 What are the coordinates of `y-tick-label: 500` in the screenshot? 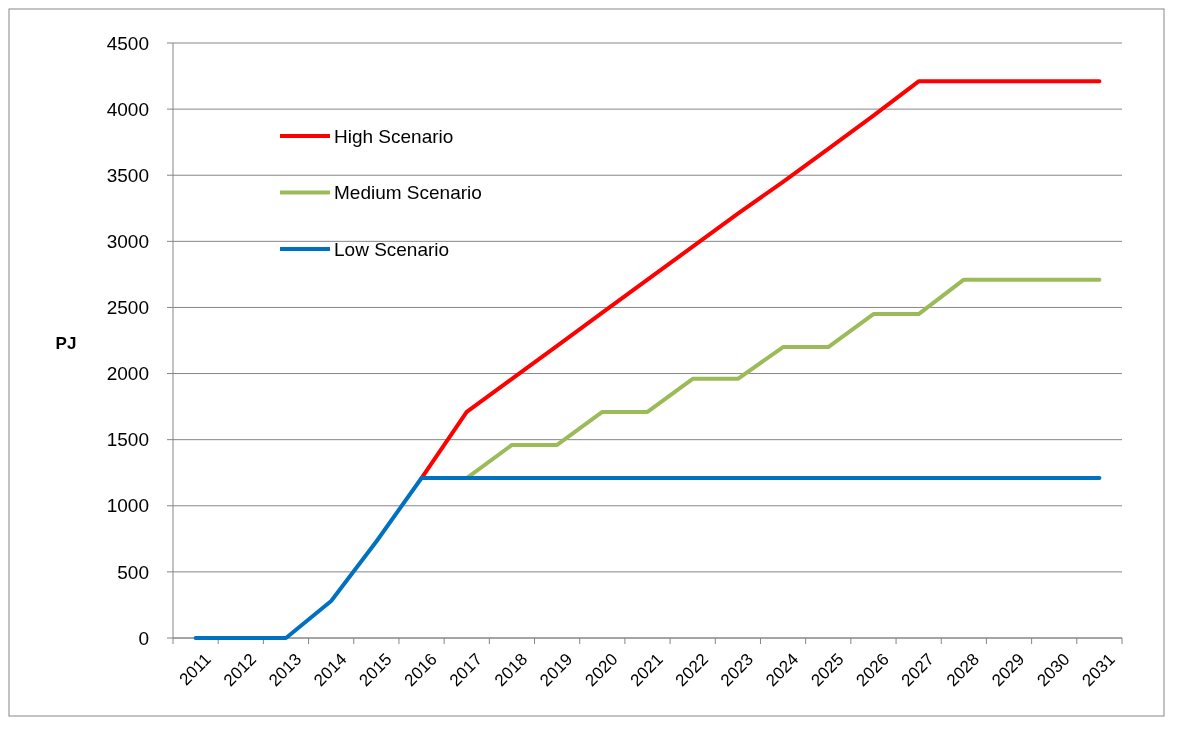 It's located at (133, 572).